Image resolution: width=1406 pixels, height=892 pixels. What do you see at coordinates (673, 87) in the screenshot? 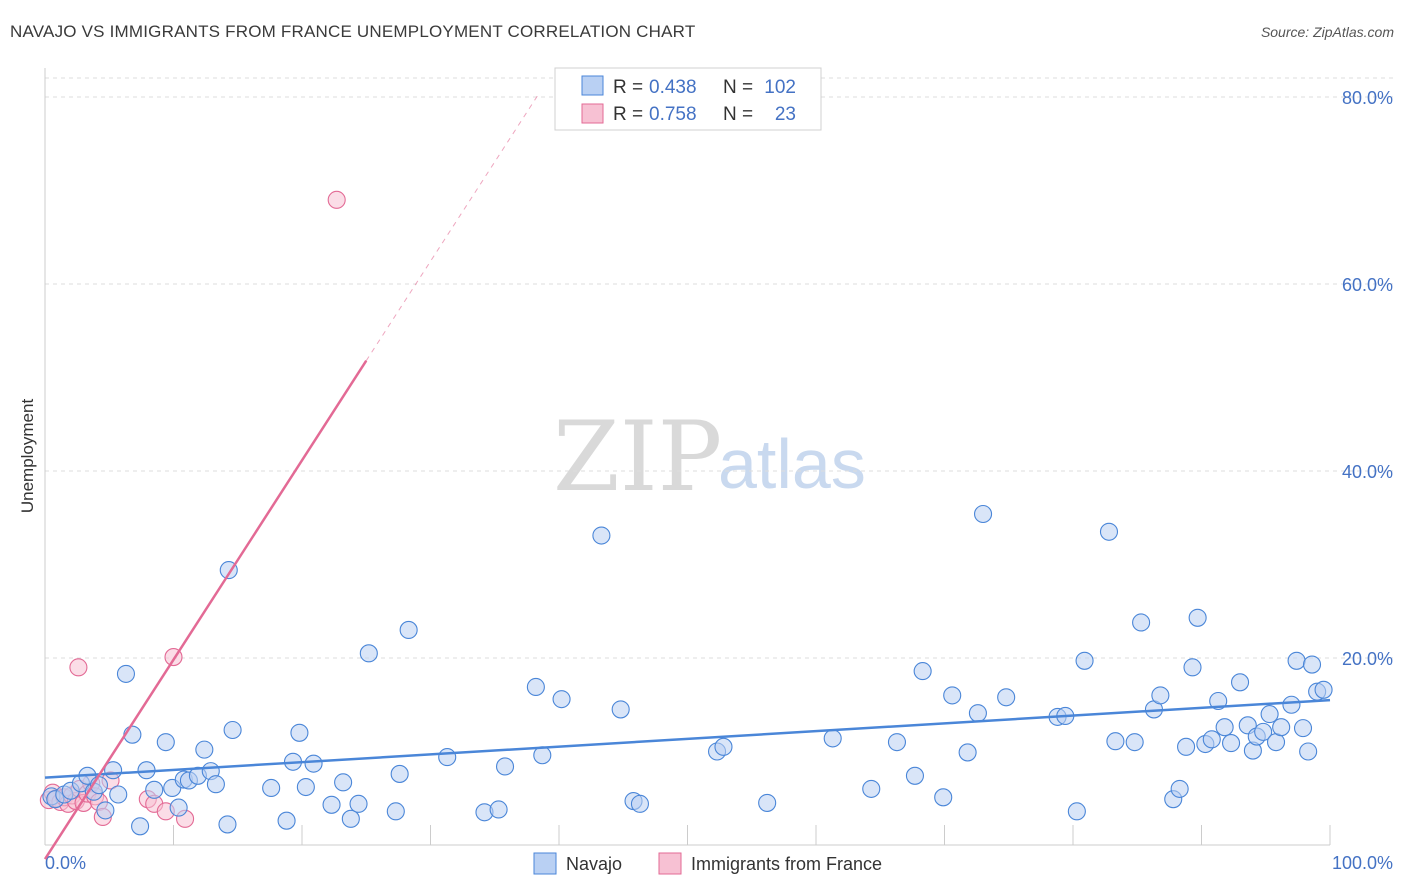
I see `legend-r-value-navajo: 0.438` at bounding box center [673, 87].